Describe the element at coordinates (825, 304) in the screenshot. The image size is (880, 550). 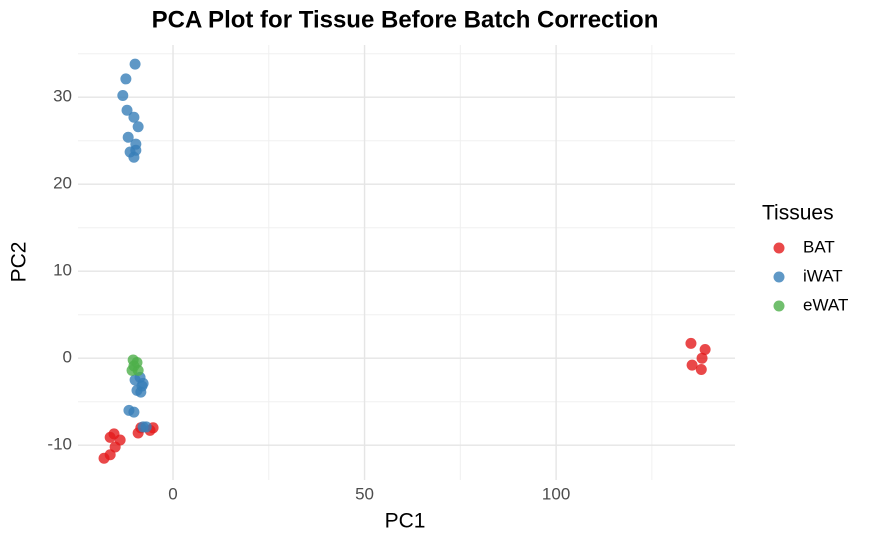
I see `legend-label: eWAT` at that location.